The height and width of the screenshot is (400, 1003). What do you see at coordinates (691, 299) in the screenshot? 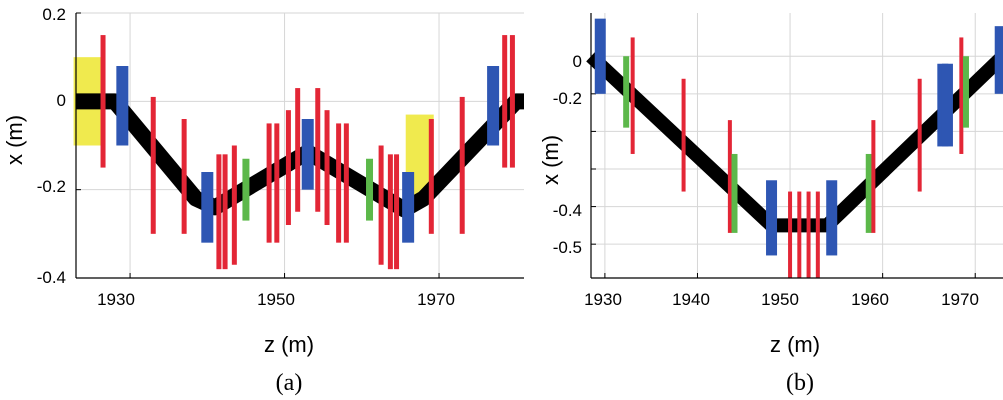
I see `x-tick-label: 1940` at bounding box center [691, 299].